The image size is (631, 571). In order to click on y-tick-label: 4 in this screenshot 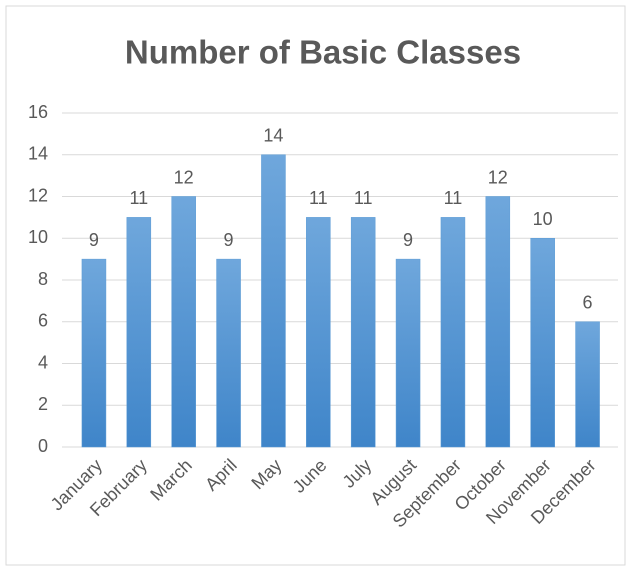, I will do `click(43, 362)`.